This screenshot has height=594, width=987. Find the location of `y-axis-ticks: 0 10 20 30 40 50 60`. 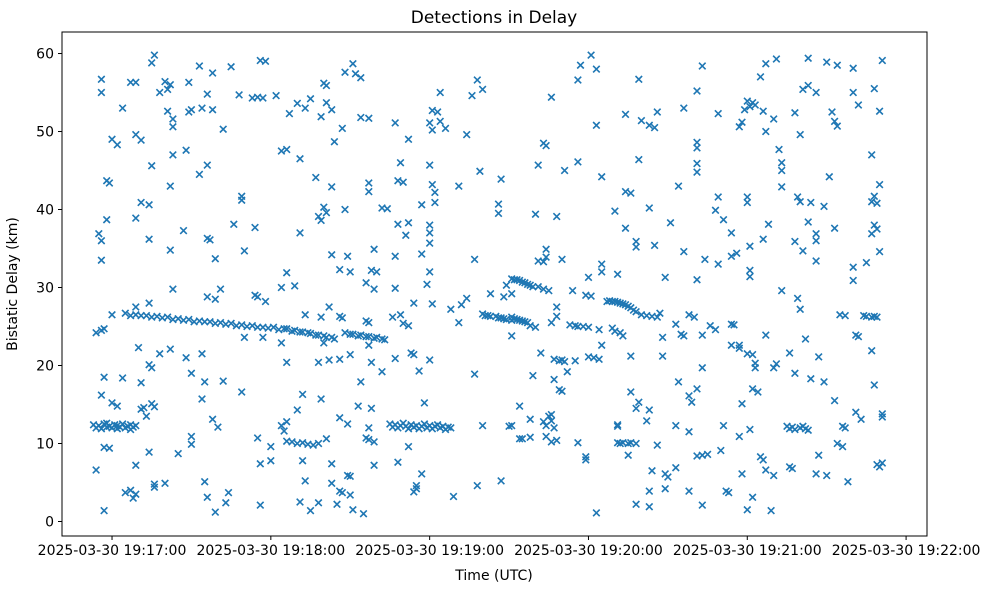

y-axis-ticks: 0 10 20 30 40 50 60 is located at coordinates (49, 288).